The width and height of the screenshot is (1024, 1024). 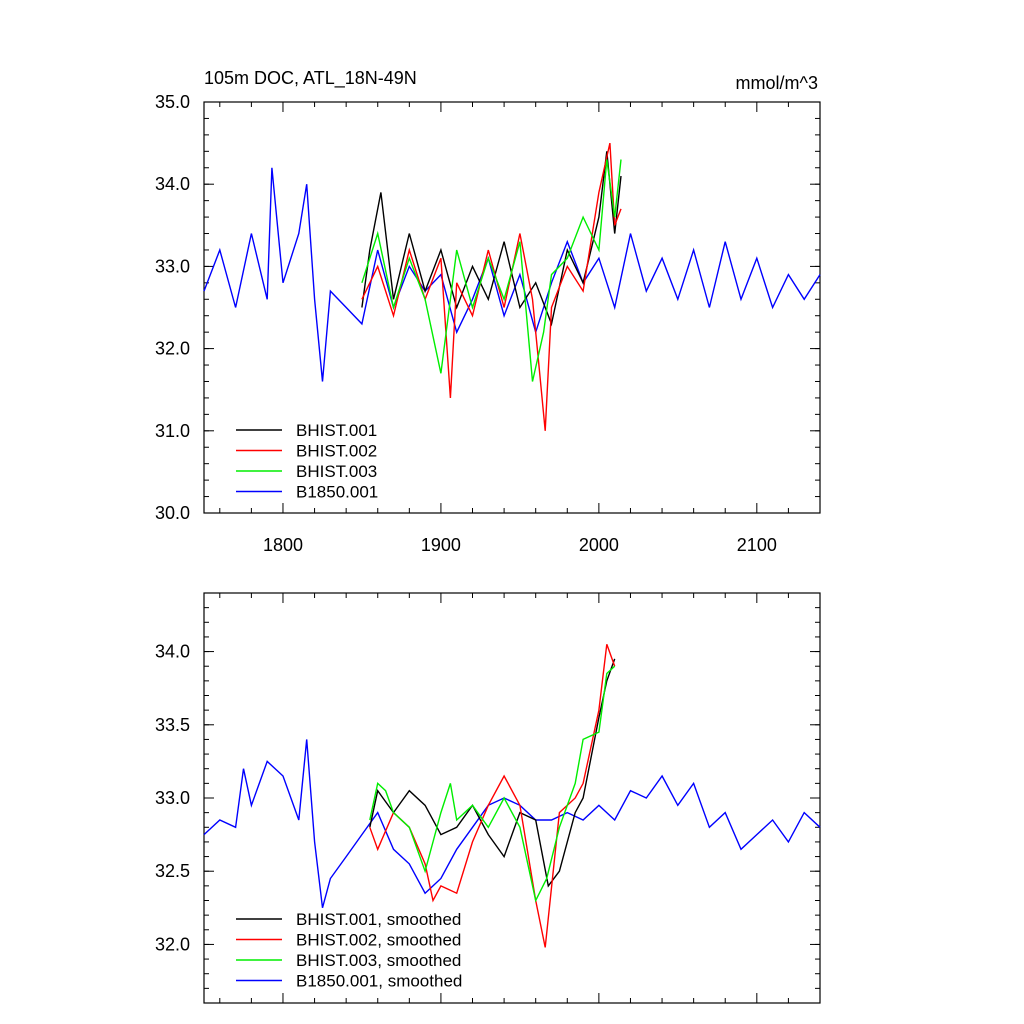 I want to click on chart-title: 105m DOC, ATL_18N-49N, so click(x=310, y=78).